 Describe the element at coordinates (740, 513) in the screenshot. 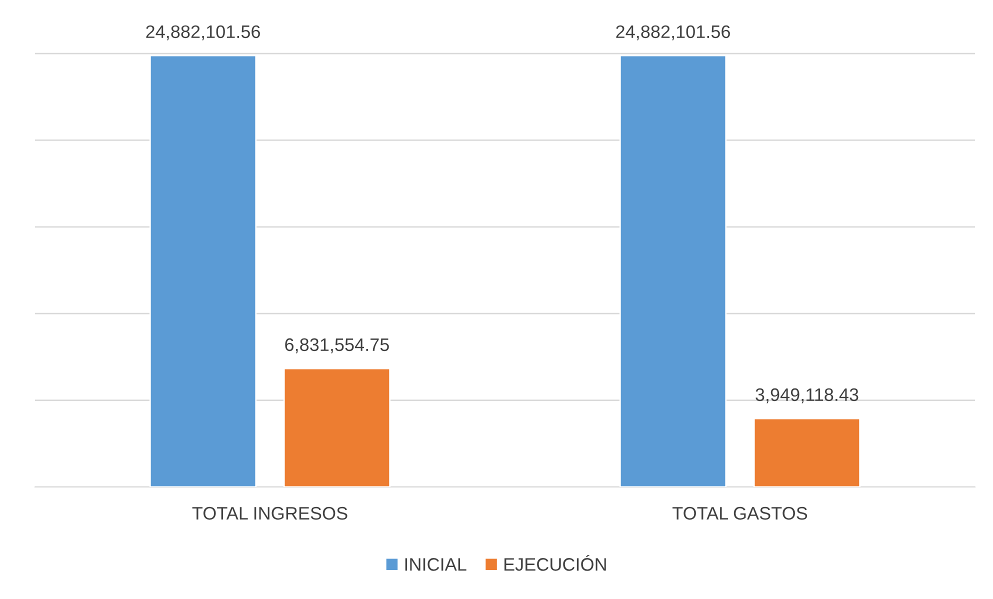

I see `x-tick-label: TOTAL GASTOS` at that location.